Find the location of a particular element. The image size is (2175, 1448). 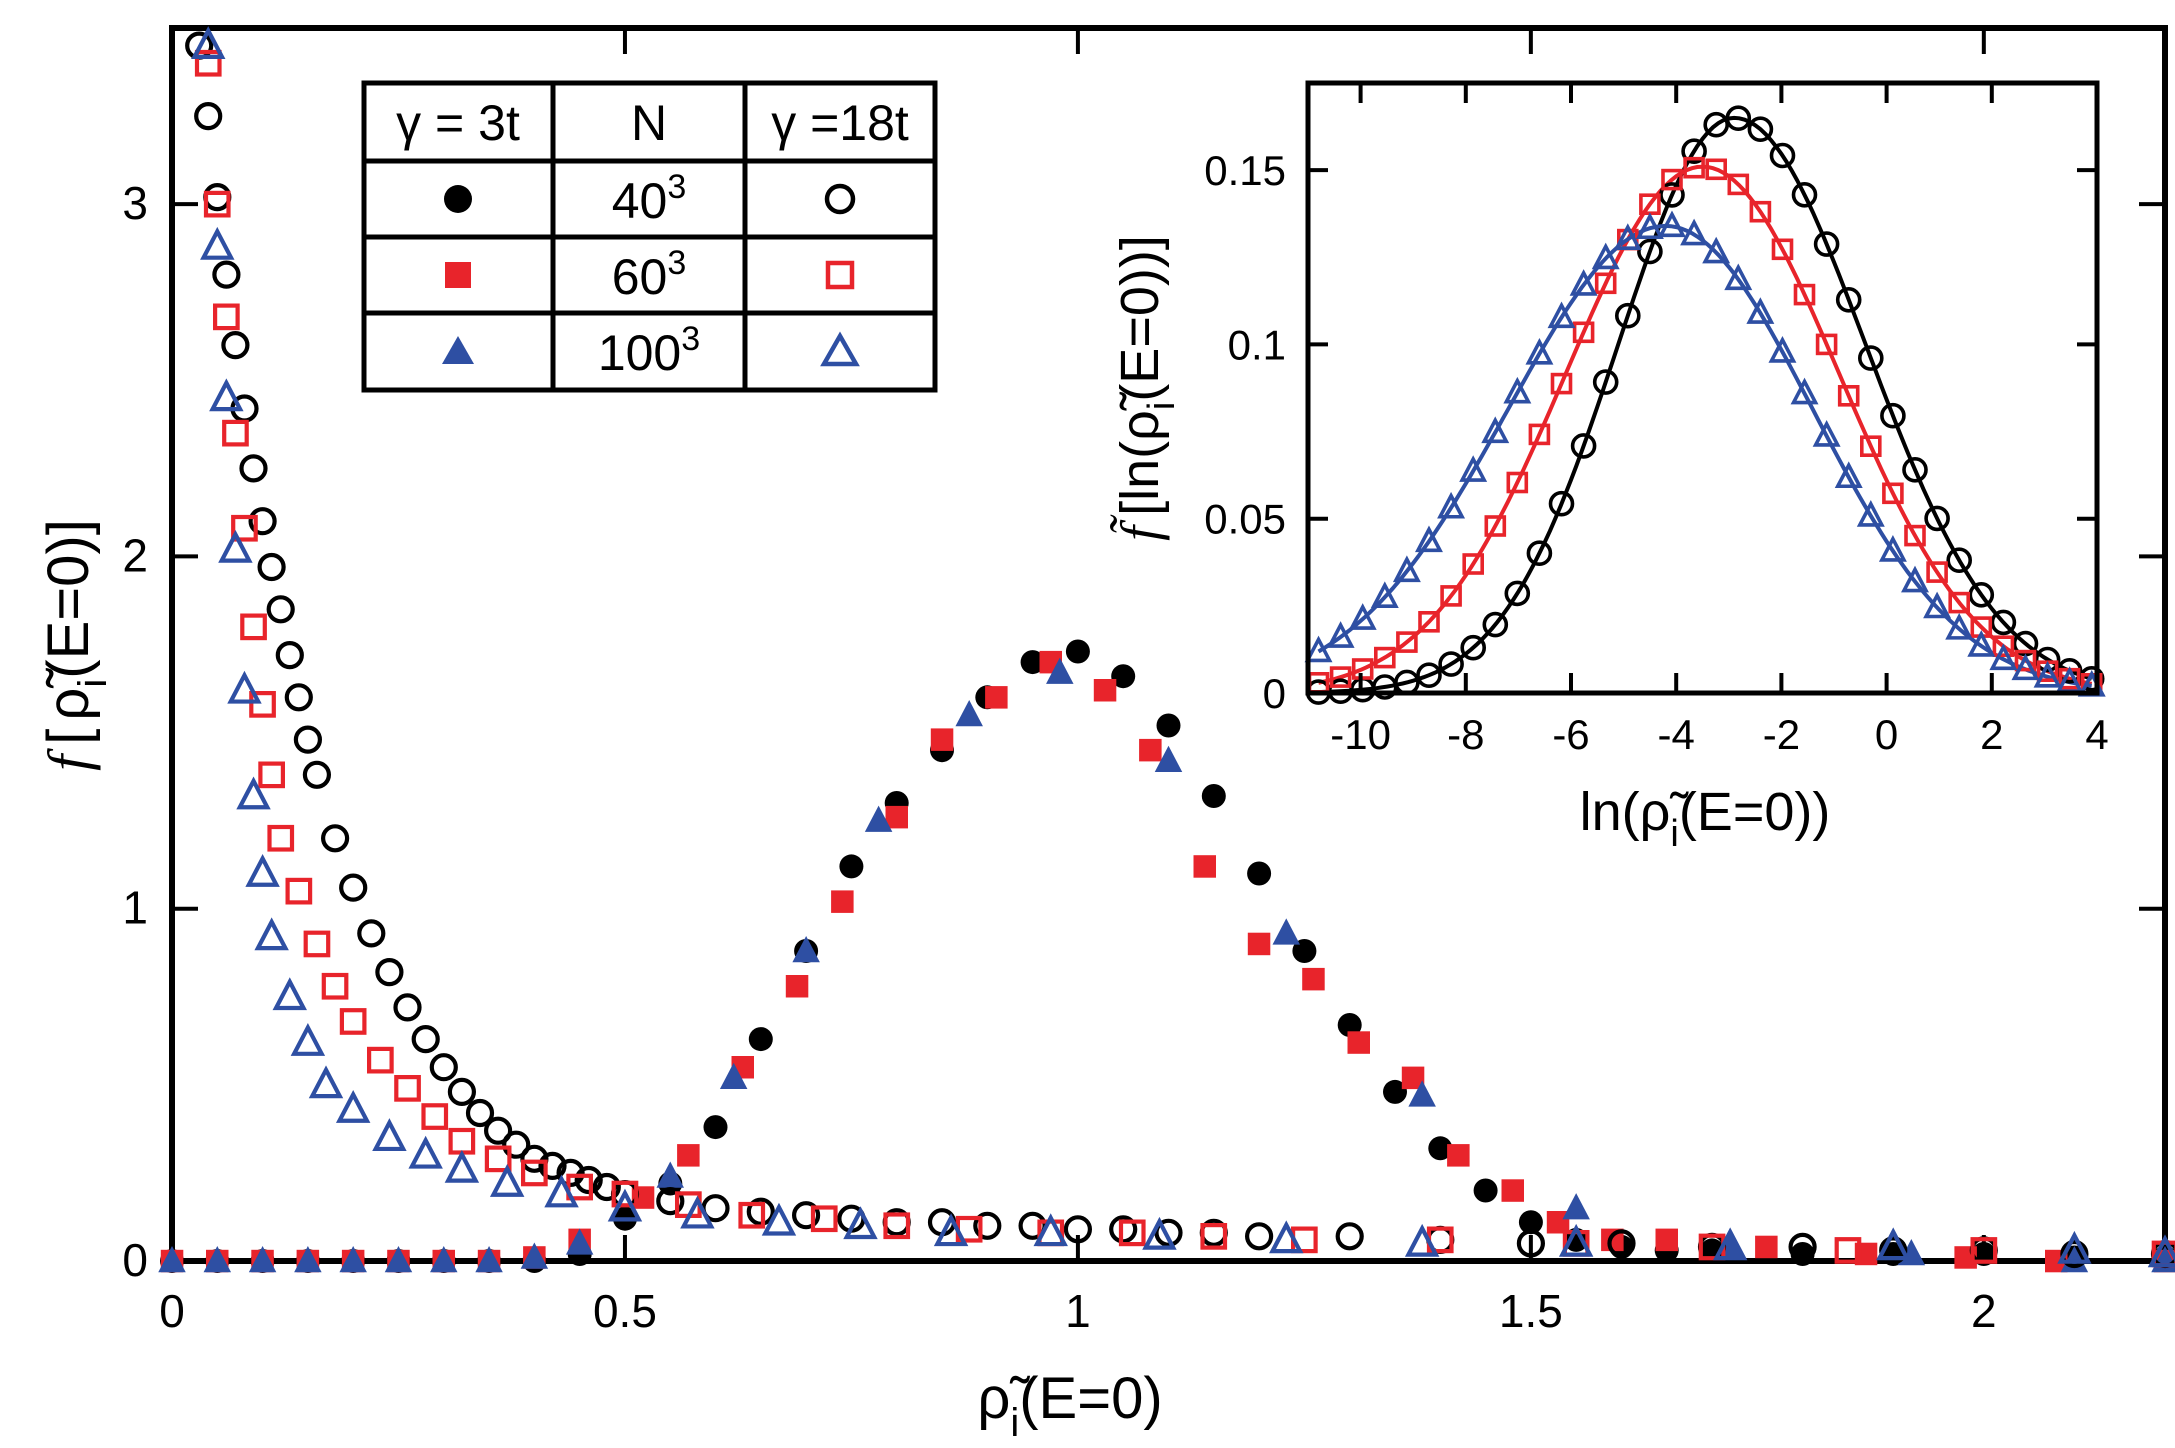

y-tick-label: 0 is located at coordinates (1274, 693).